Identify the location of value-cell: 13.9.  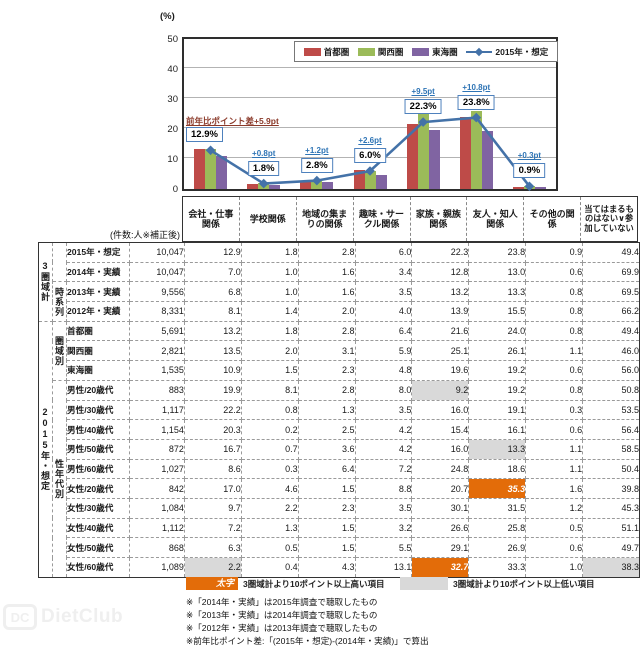
(440, 311).